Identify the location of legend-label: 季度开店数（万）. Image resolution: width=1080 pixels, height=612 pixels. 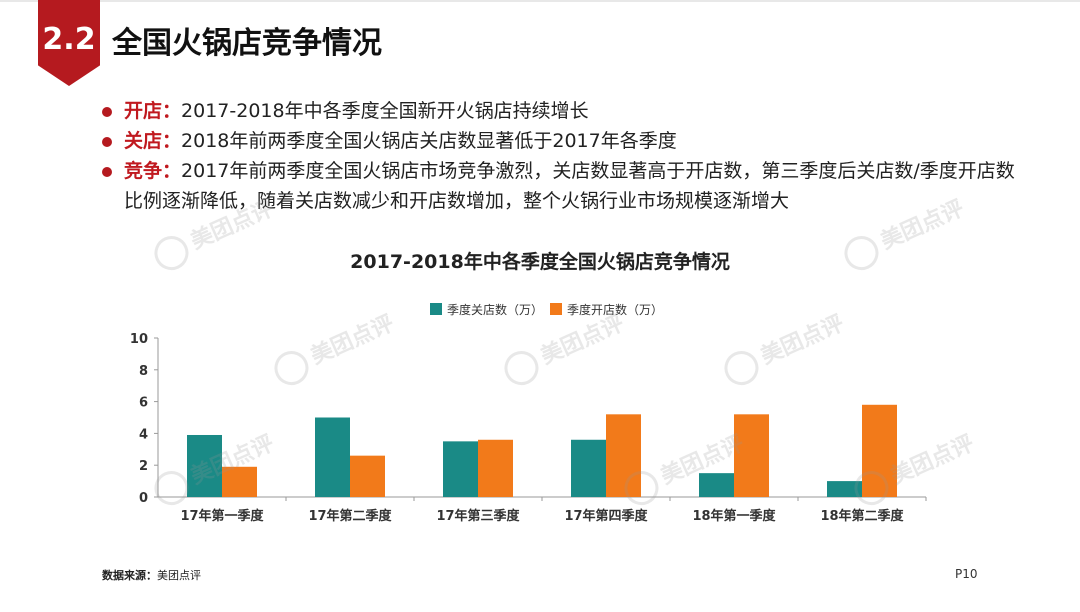
(615, 309).